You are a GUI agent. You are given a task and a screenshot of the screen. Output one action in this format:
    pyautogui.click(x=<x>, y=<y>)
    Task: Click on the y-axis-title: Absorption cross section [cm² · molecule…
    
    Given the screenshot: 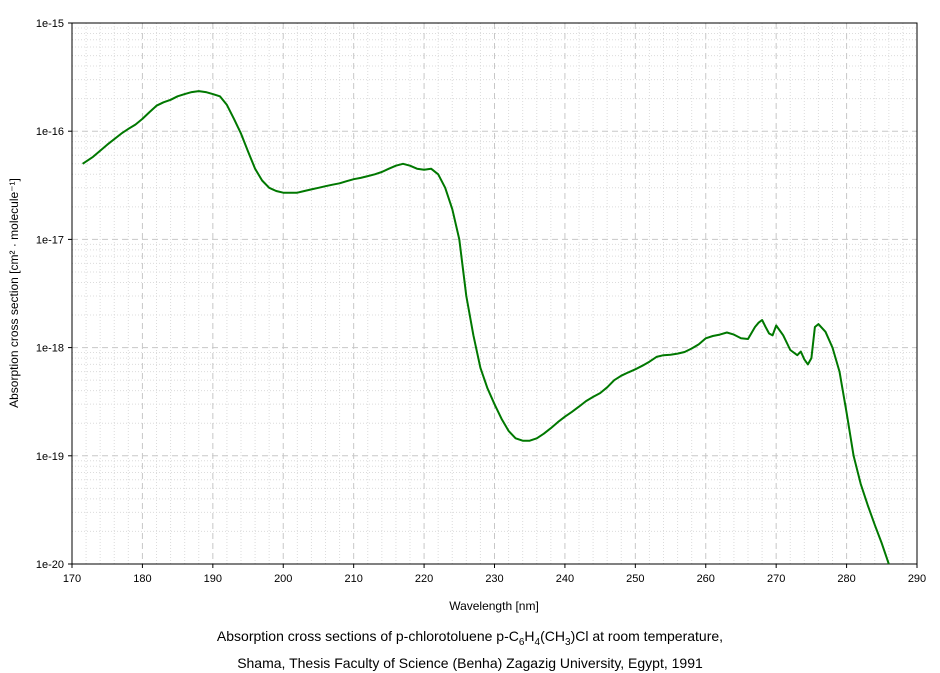 What is the action you would take?
    pyautogui.click(x=14, y=293)
    